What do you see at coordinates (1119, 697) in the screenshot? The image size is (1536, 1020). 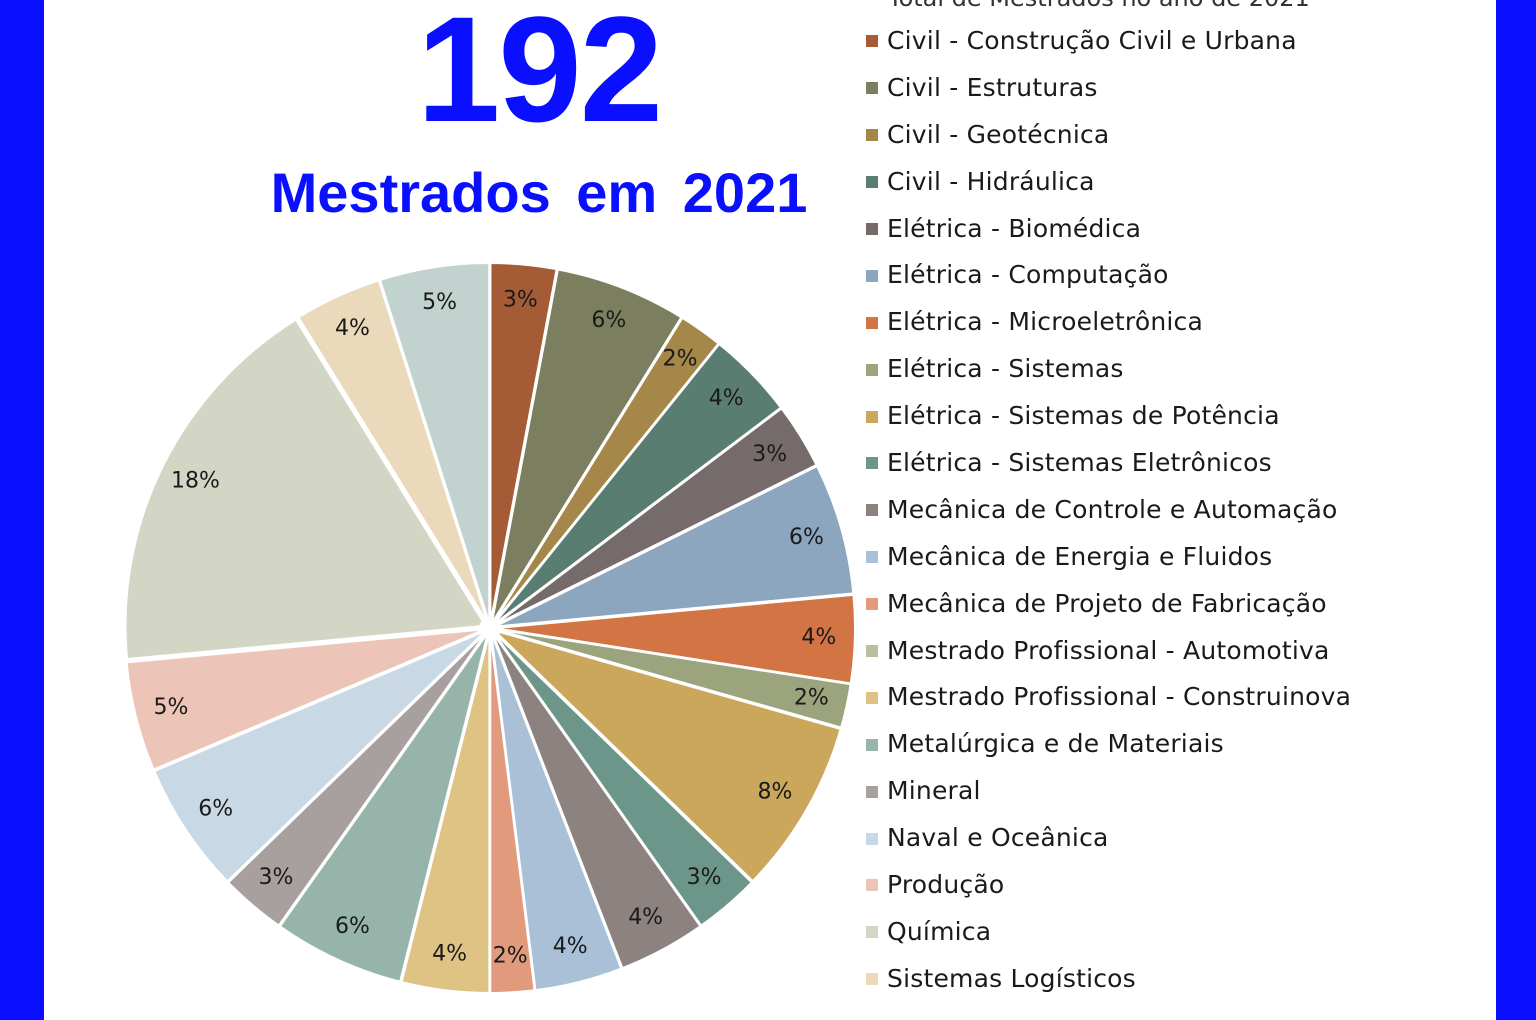 I see `legend-label: Mestrado Profissional - Construinova` at bounding box center [1119, 697].